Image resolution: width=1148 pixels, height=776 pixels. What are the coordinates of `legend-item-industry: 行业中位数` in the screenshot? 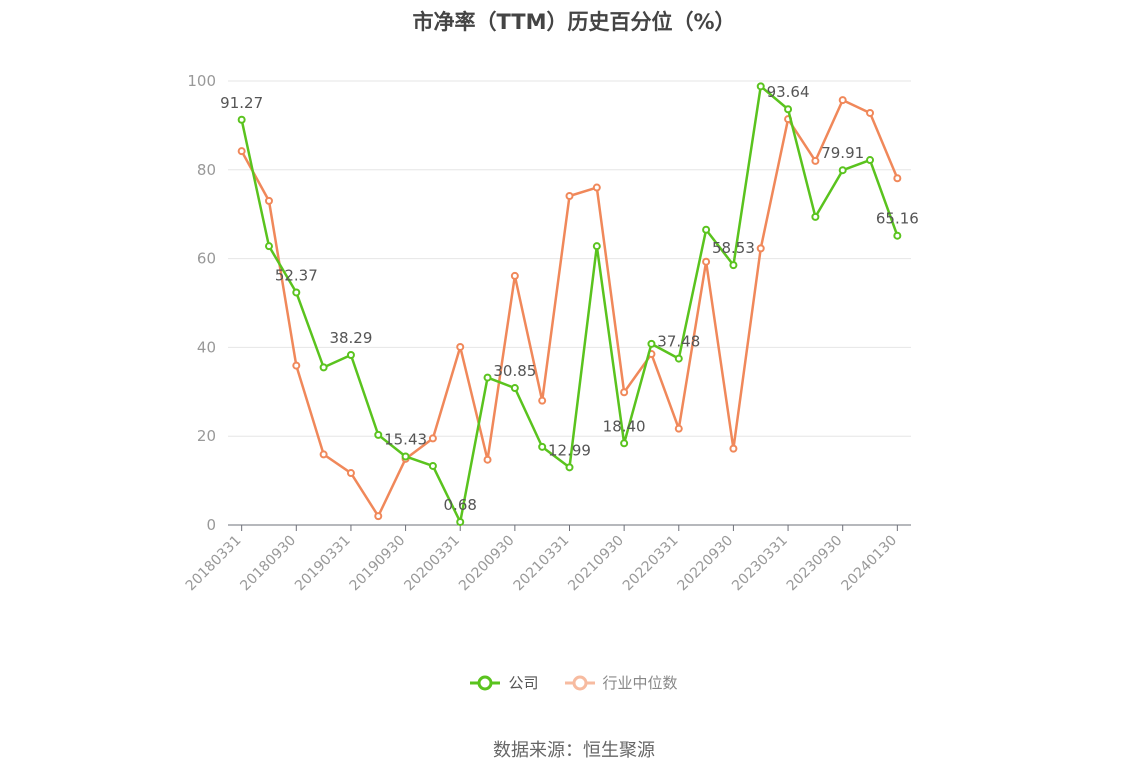 It's located at (621, 682).